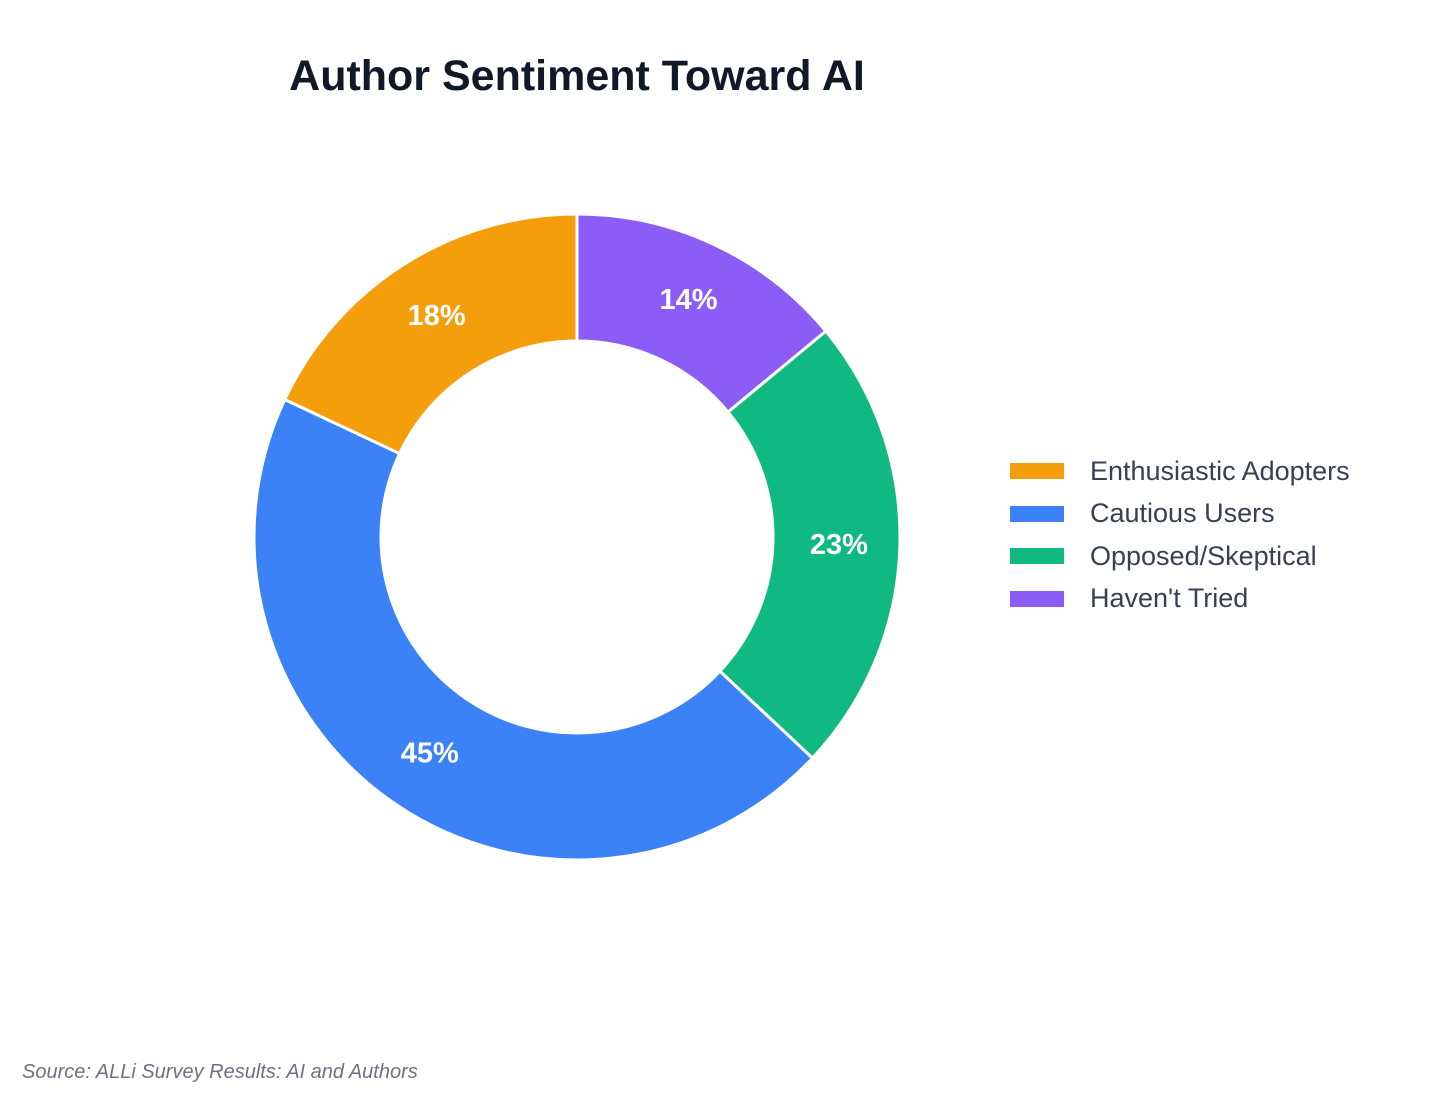 This screenshot has width=1441, height=1100. I want to click on legend-label: Opposed/Skeptical, so click(1203, 555).